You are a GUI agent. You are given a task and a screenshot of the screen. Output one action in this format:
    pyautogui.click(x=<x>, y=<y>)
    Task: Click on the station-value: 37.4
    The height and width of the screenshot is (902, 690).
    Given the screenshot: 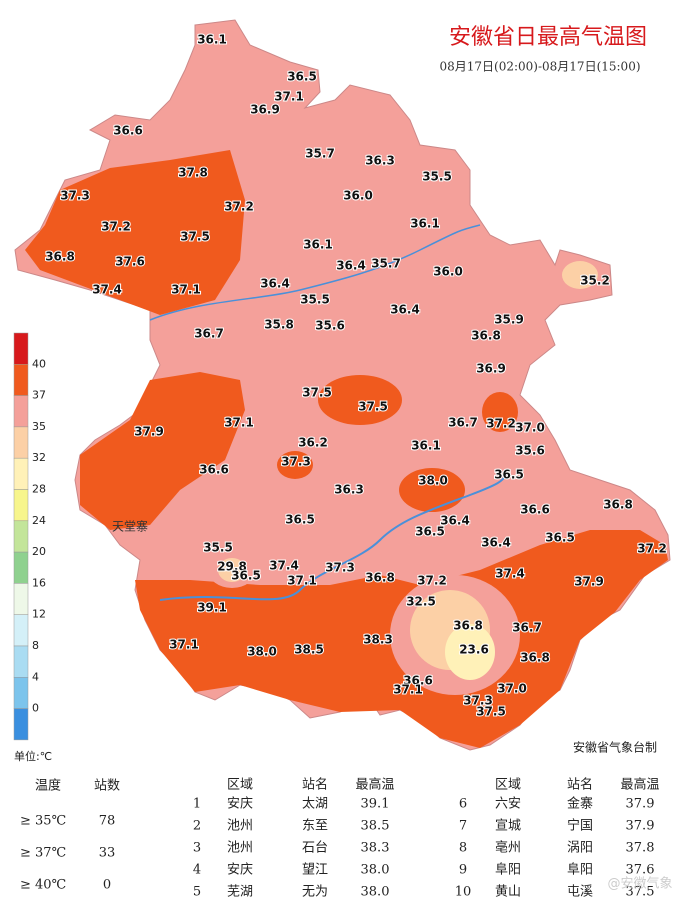 What is the action you would take?
    pyautogui.click(x=510, y=574)
    